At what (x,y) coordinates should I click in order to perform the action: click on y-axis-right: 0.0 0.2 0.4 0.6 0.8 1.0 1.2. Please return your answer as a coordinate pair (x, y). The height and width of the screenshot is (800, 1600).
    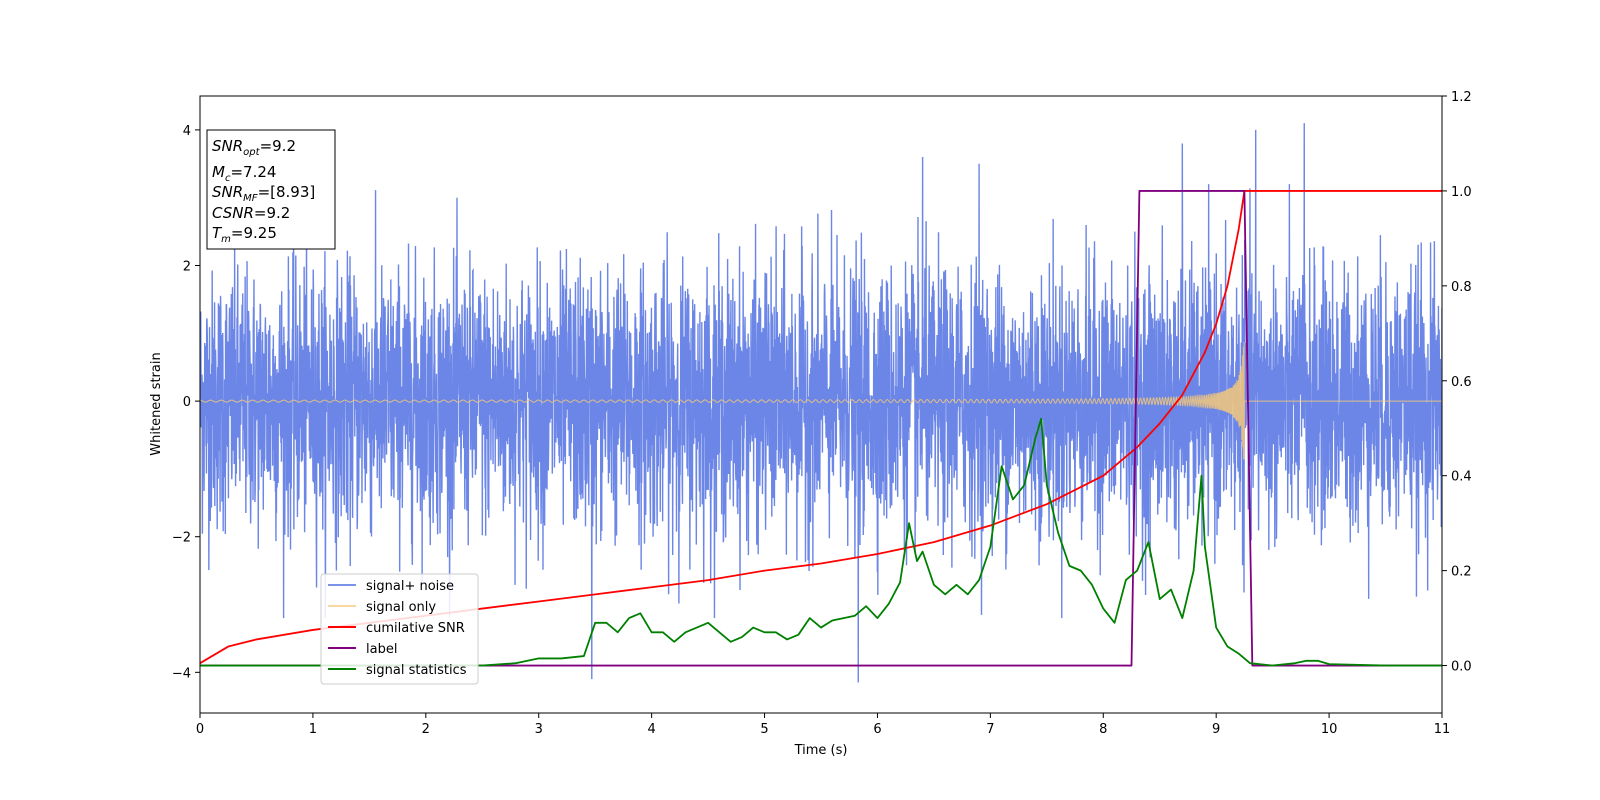
    Looking at the image, I should click on (1457, 382).